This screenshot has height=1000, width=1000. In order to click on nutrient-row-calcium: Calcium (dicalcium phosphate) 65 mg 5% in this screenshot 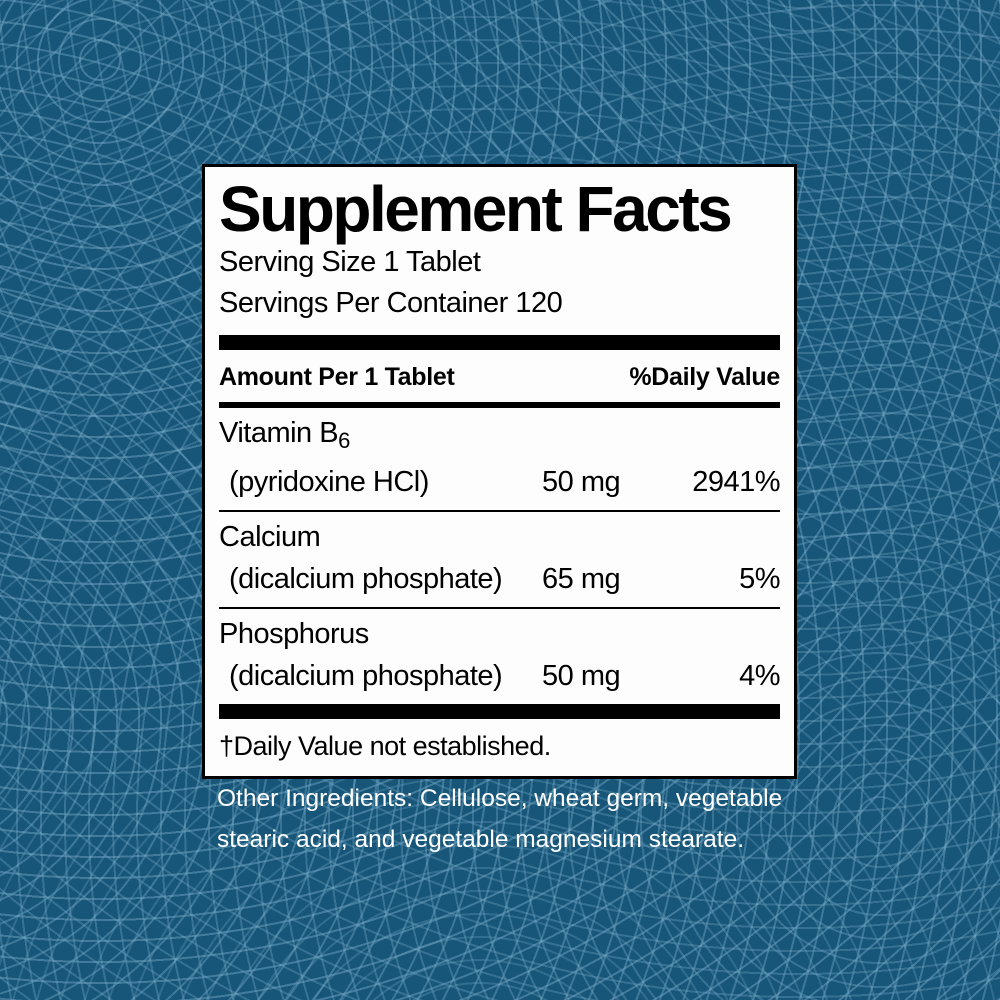, I will do `click(500, 558)`.